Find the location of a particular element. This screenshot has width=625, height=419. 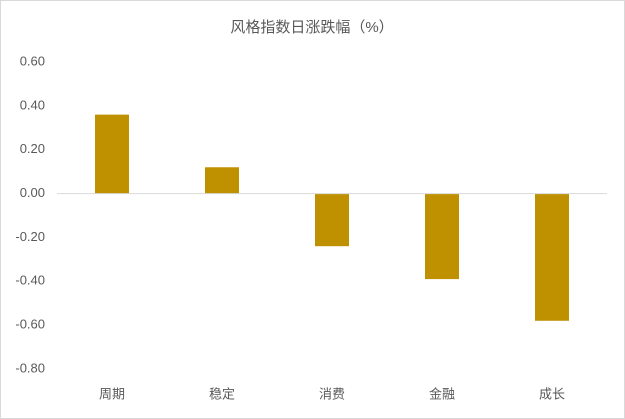

y-tick-label: 0.40 is located at coordinates (32, 104).